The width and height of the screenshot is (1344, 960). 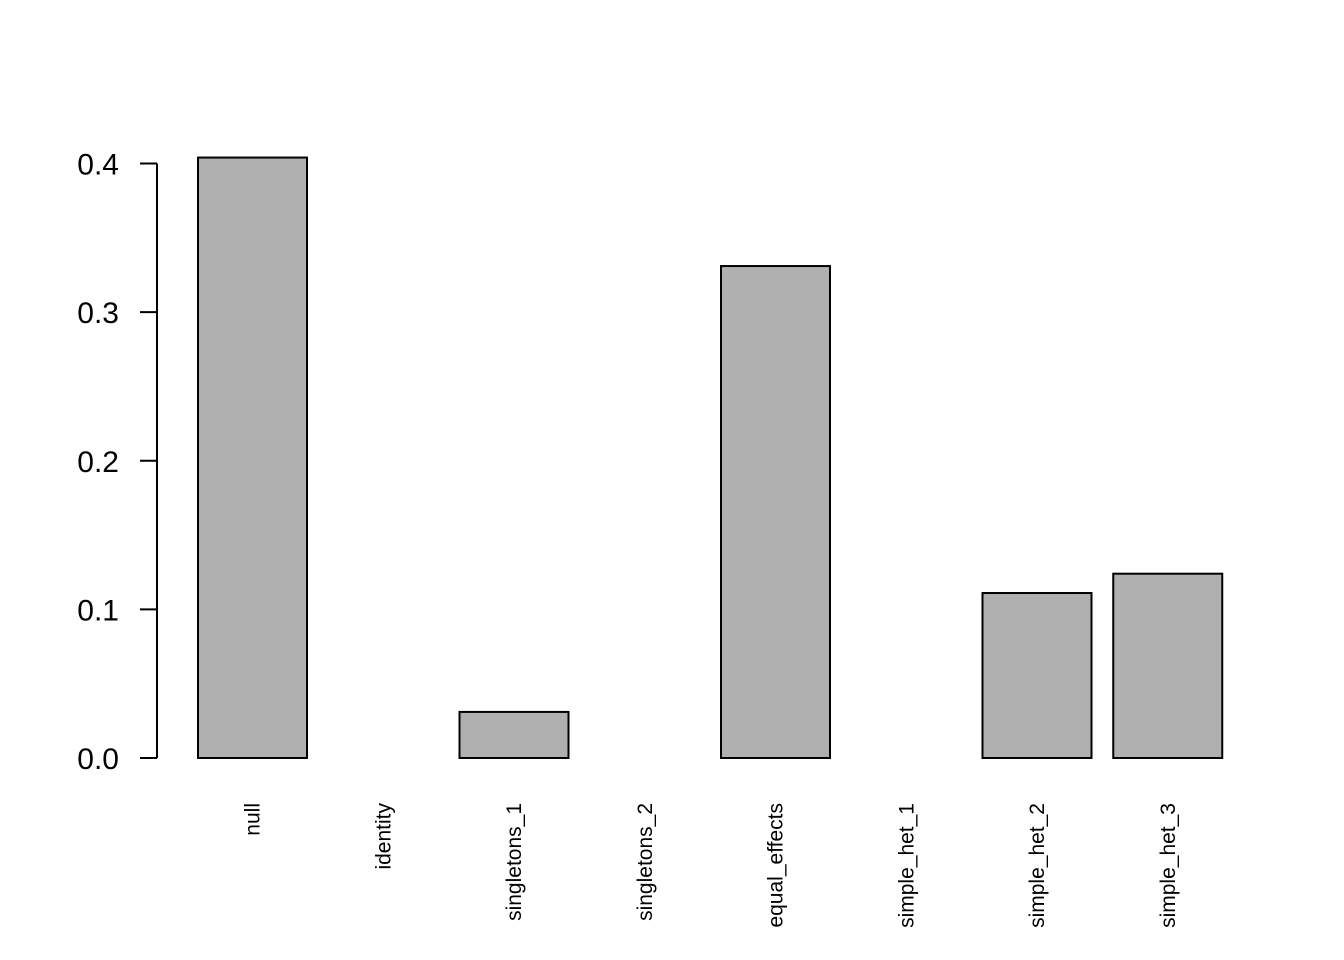 I want to click on y-tick-label: 0.0, so click(x=98, y=759).